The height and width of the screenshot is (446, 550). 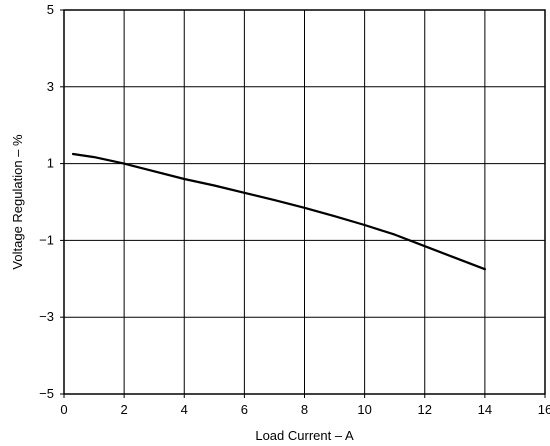 I want to click on y-tick-label: 3, so click(x=50, y=86).